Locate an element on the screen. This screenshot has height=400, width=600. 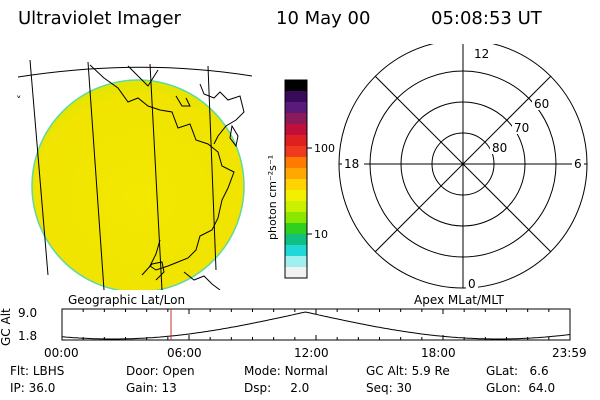
time-label: 05:08:53 UT is located at coordinates (486, 18).